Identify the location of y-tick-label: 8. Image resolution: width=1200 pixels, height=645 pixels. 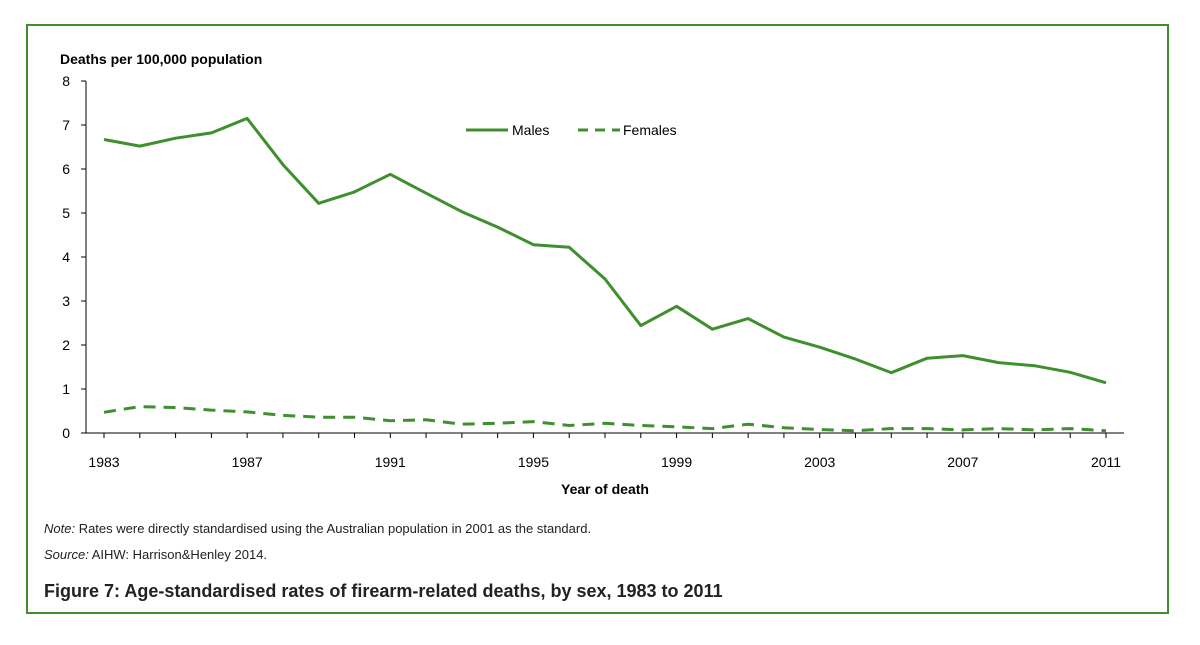
(66, 81).